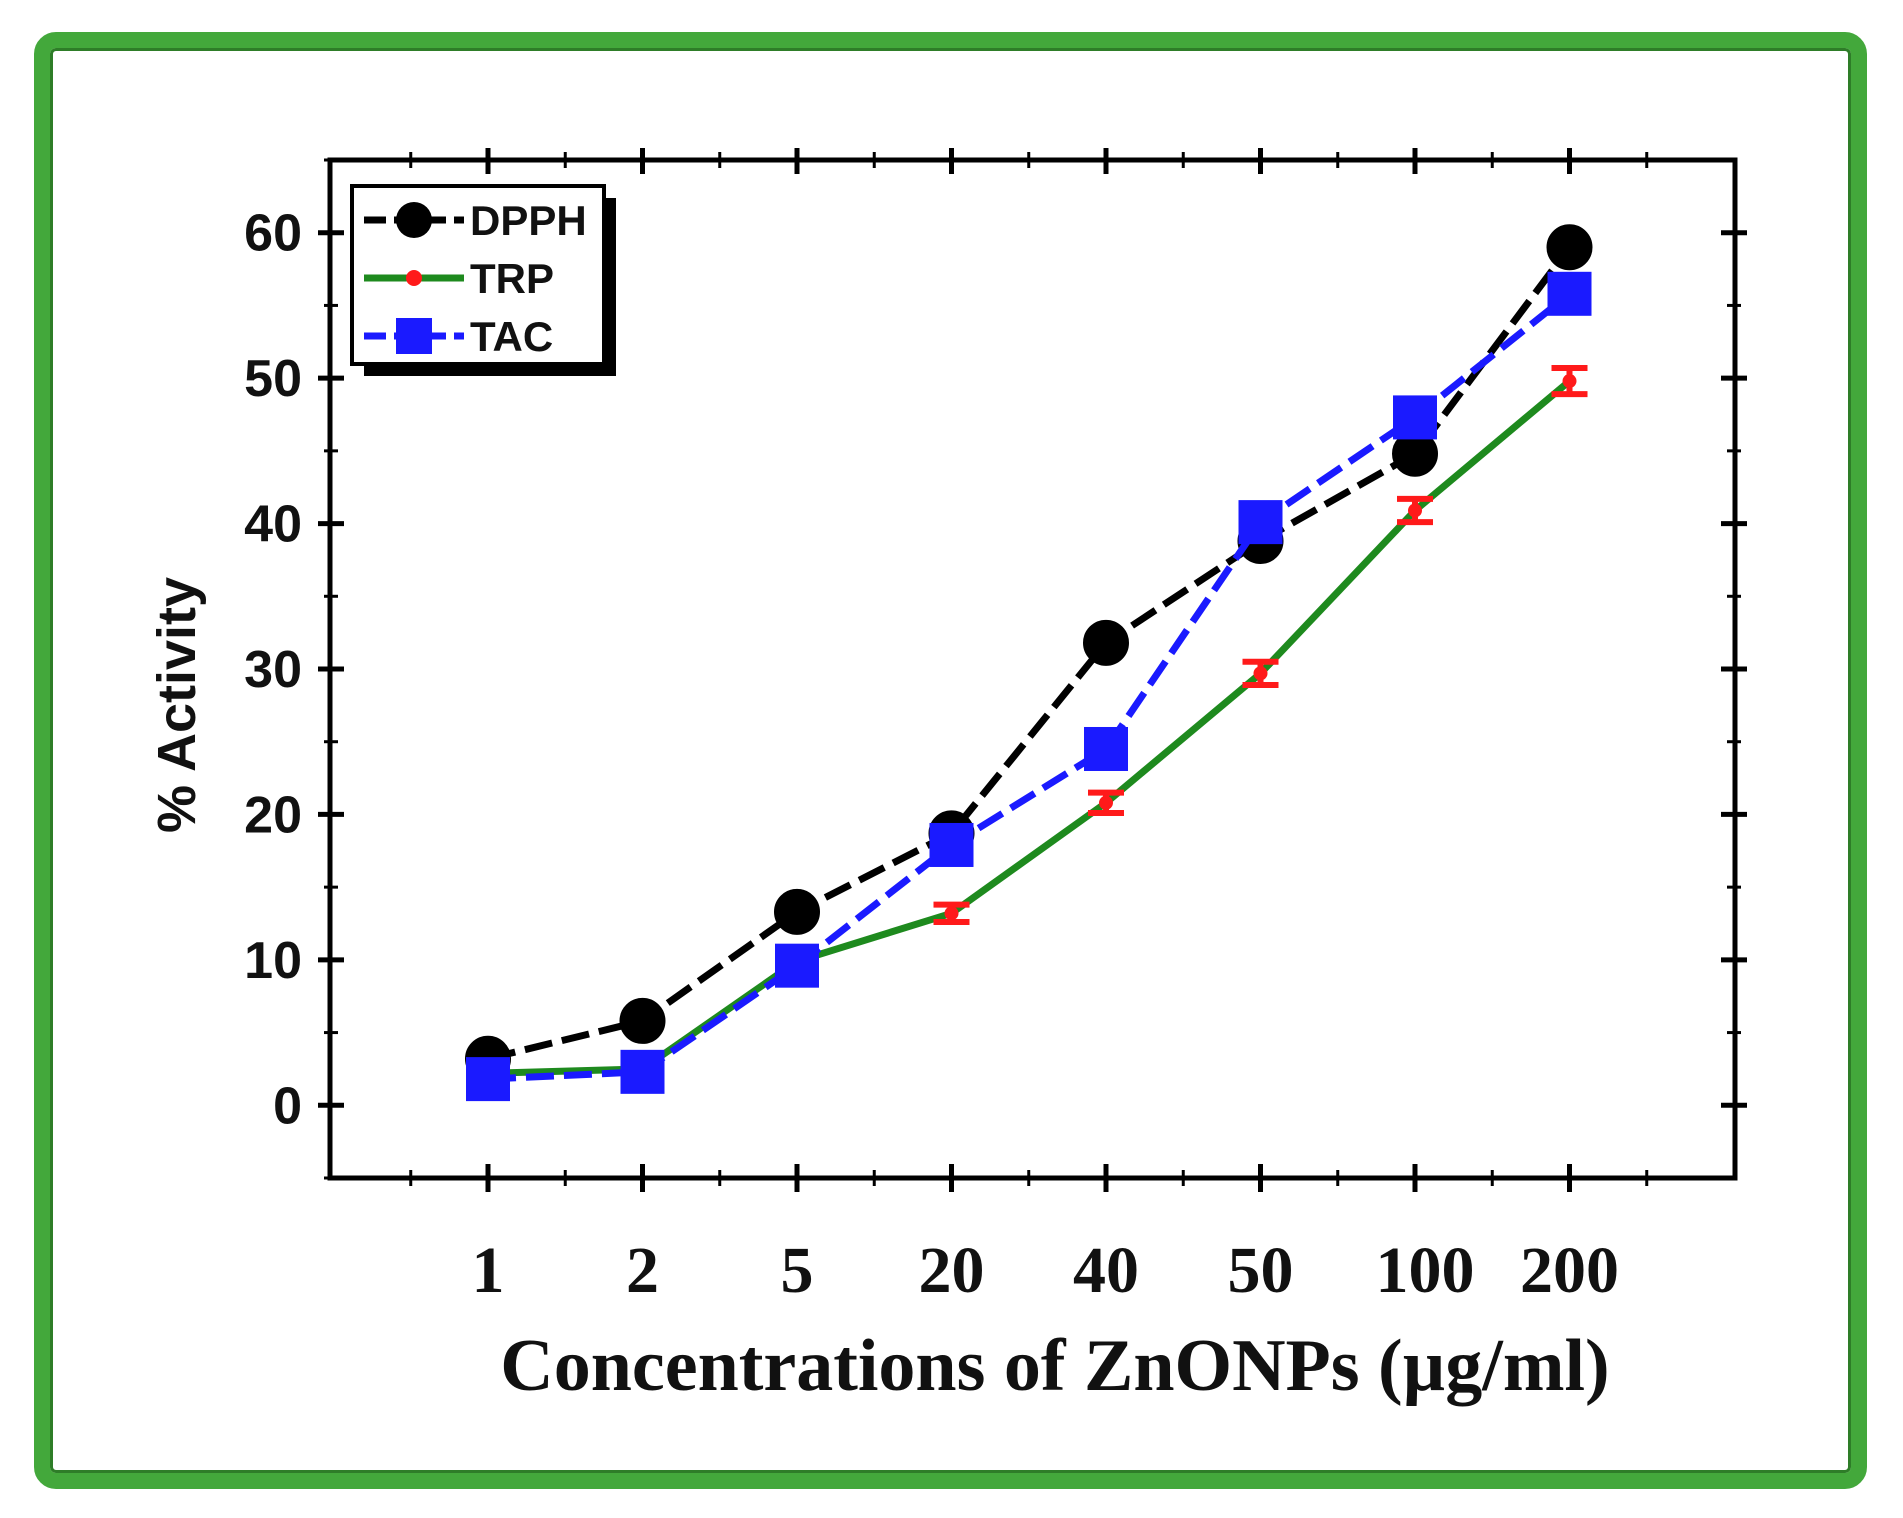  What do you see at coordinates (488, 1270) in the screenshot?
I see `x-tick-label: 1` at bounding box center [488, 1270].